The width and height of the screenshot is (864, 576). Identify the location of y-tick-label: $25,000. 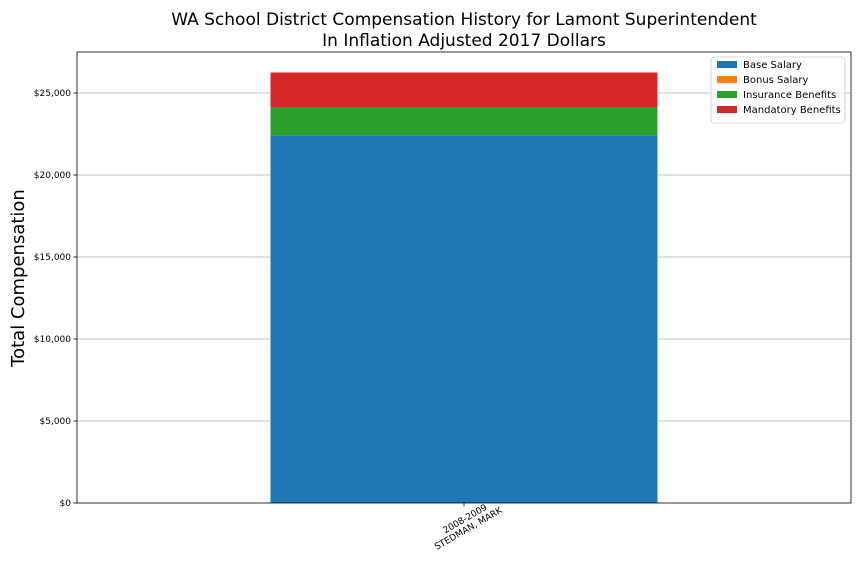
(52, 94).